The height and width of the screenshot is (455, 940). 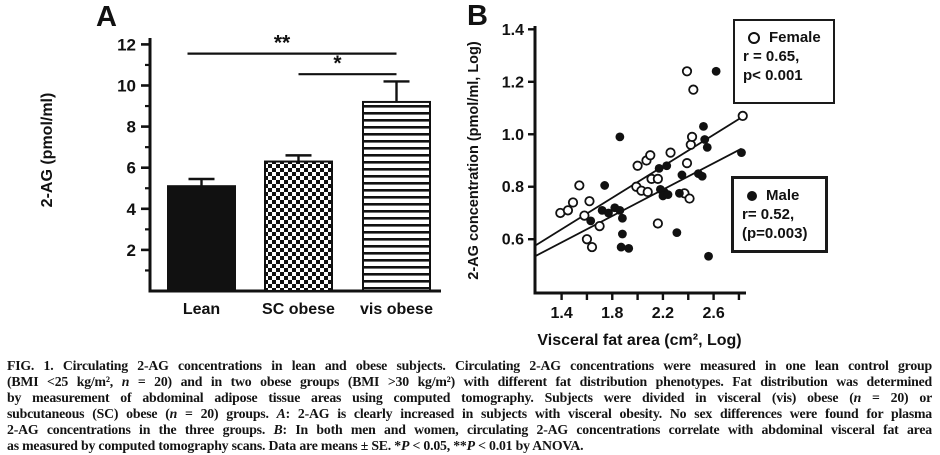 I want to click on legend-male-title: Male, so click(x=783, y=195).